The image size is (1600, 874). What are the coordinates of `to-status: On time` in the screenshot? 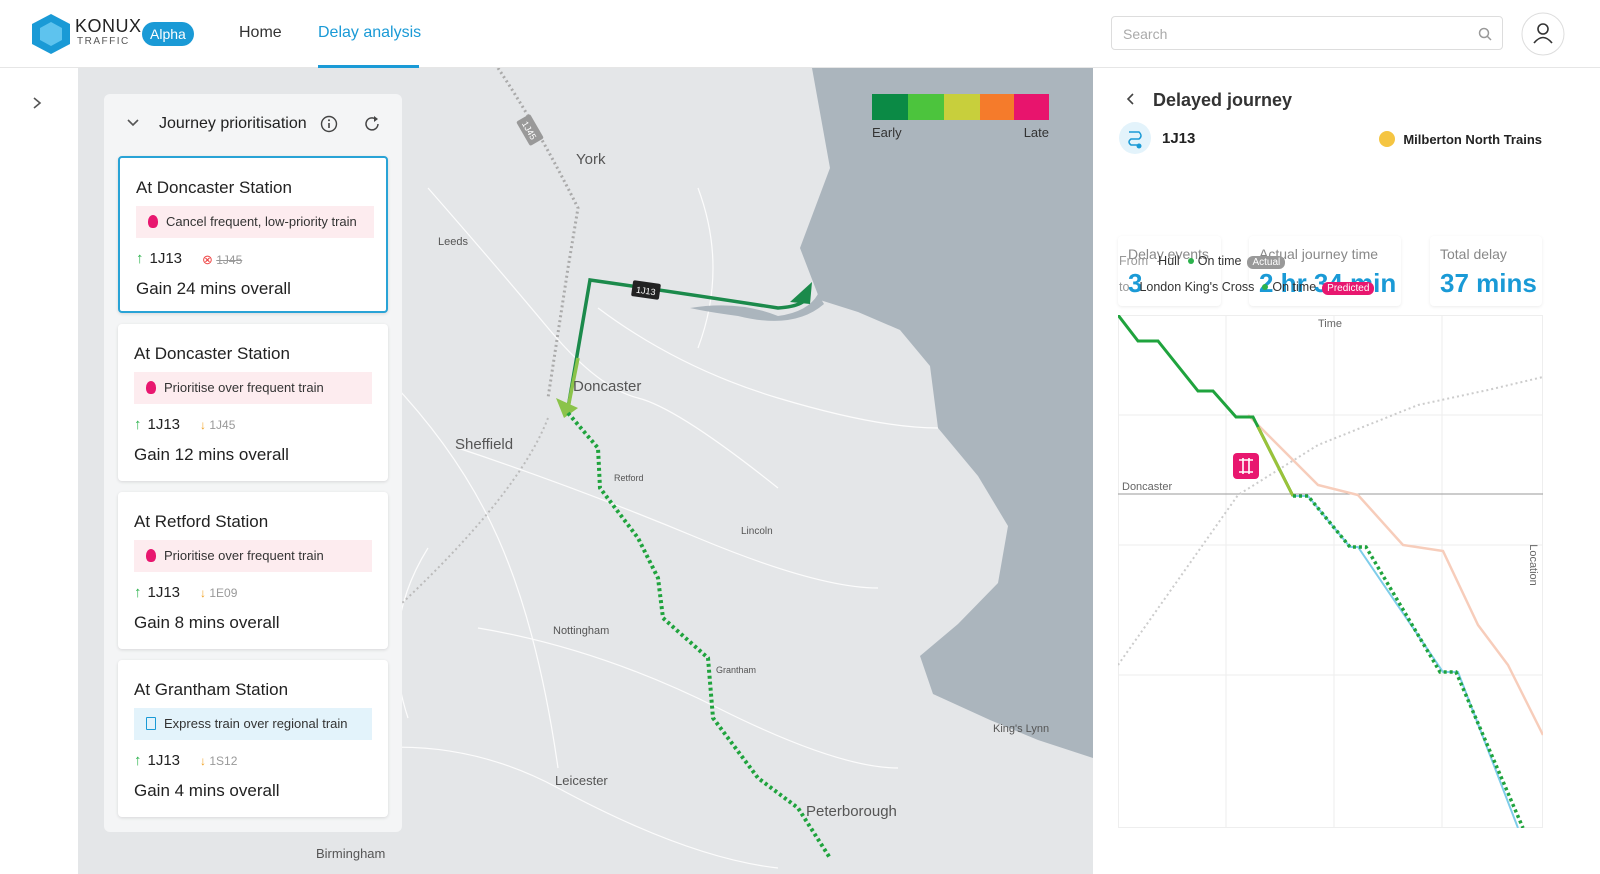 It's located at (1294, 287).